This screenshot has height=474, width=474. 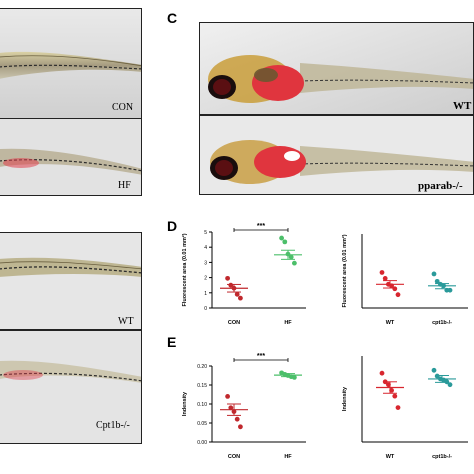 What do you see at coordinates (440, 186) in the screenshot?
I see `fish-label-pparab: pparab-/-` at bounding box center [440, 186].